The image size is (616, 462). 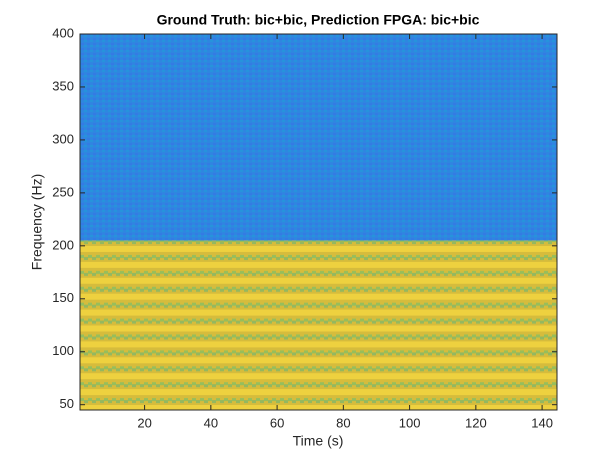 I want to click on y-tick-label: 100, so click(x=63, y=350).